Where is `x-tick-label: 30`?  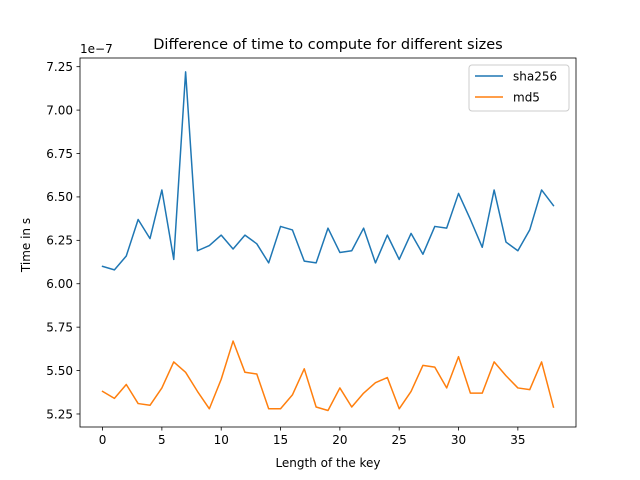
x-tick-label: 30 is located at coordinates (458, 440).